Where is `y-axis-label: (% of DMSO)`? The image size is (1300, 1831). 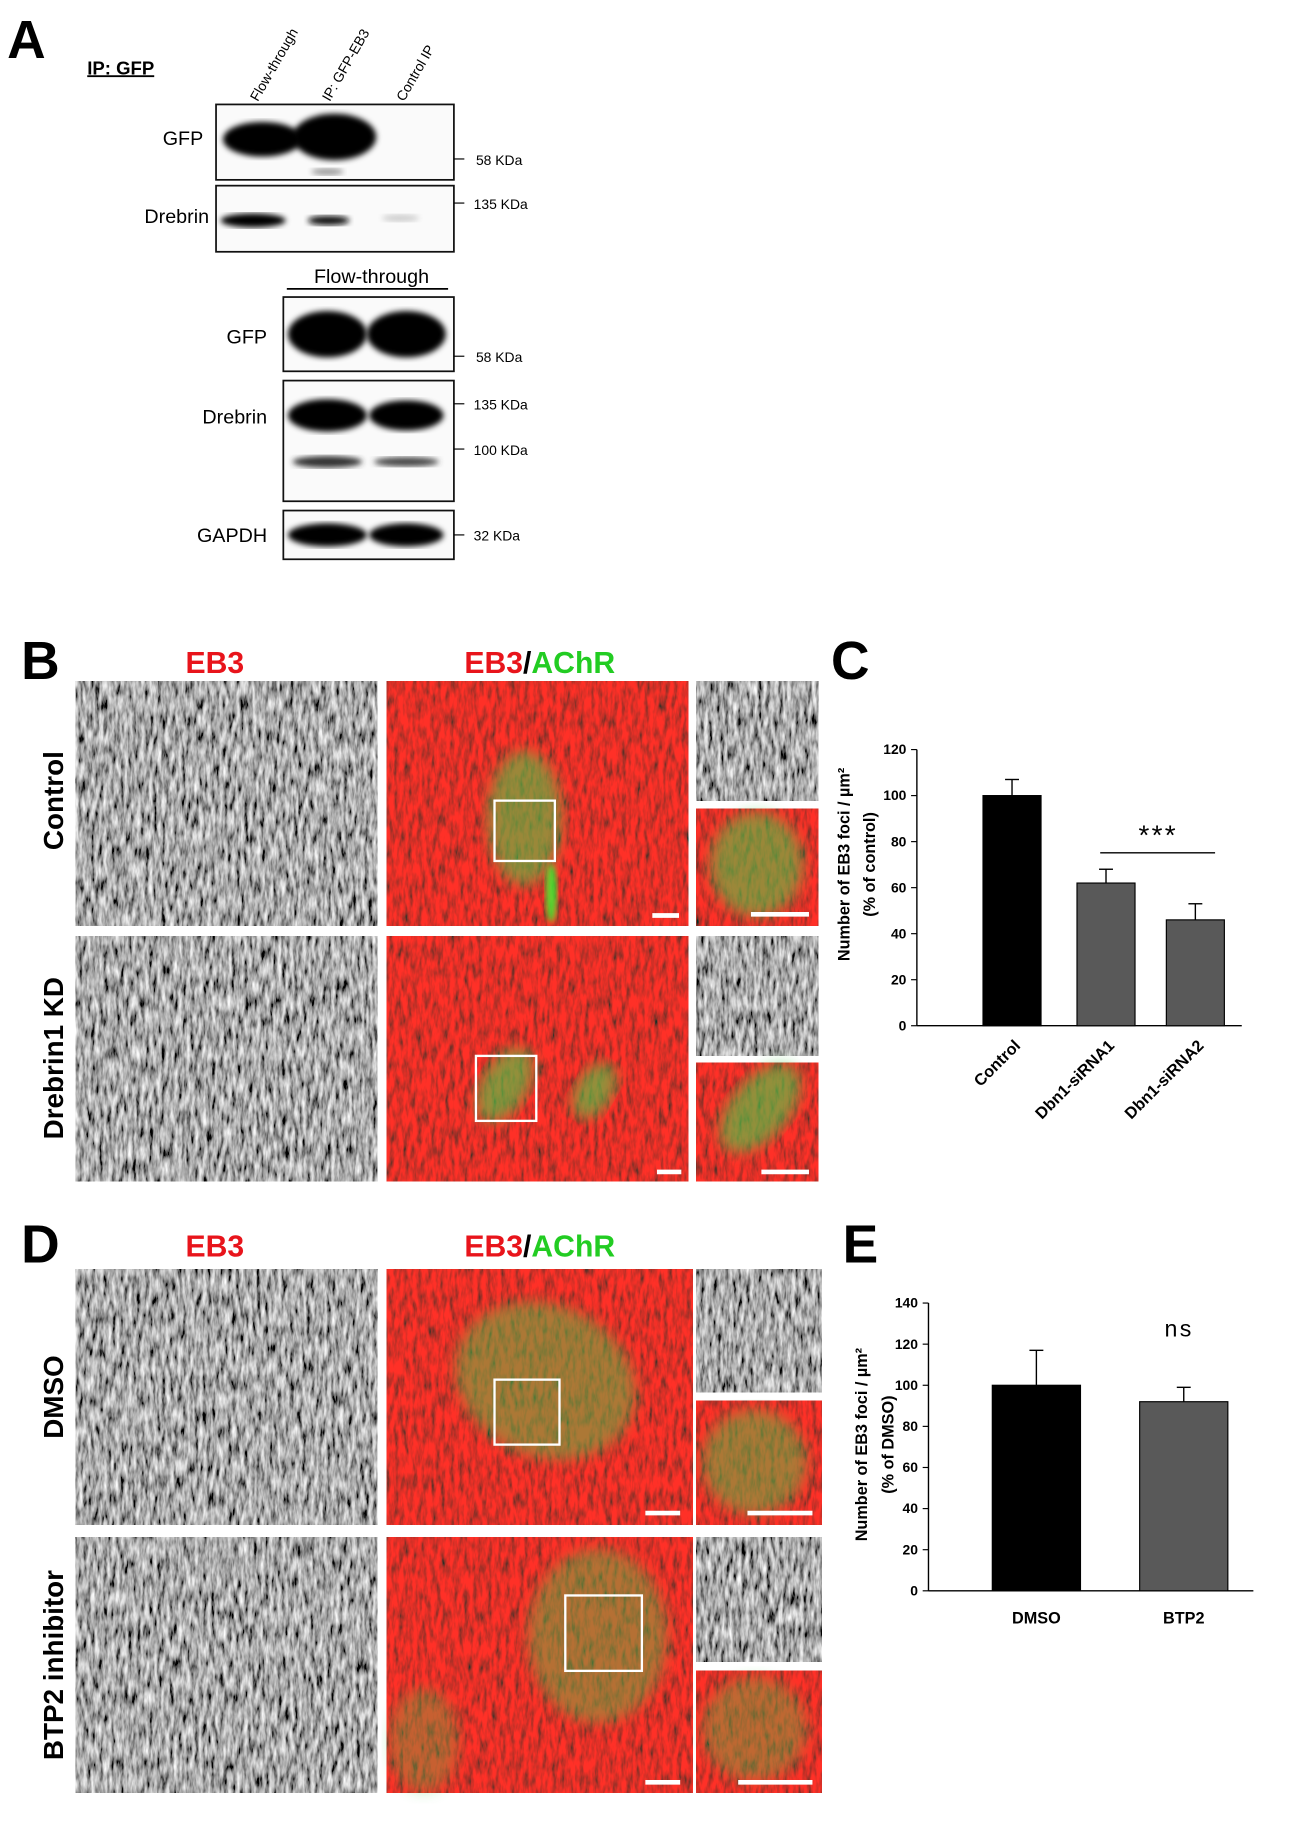 y-axis-label: (% of DMSO) is located at coordinates (889, 1444).